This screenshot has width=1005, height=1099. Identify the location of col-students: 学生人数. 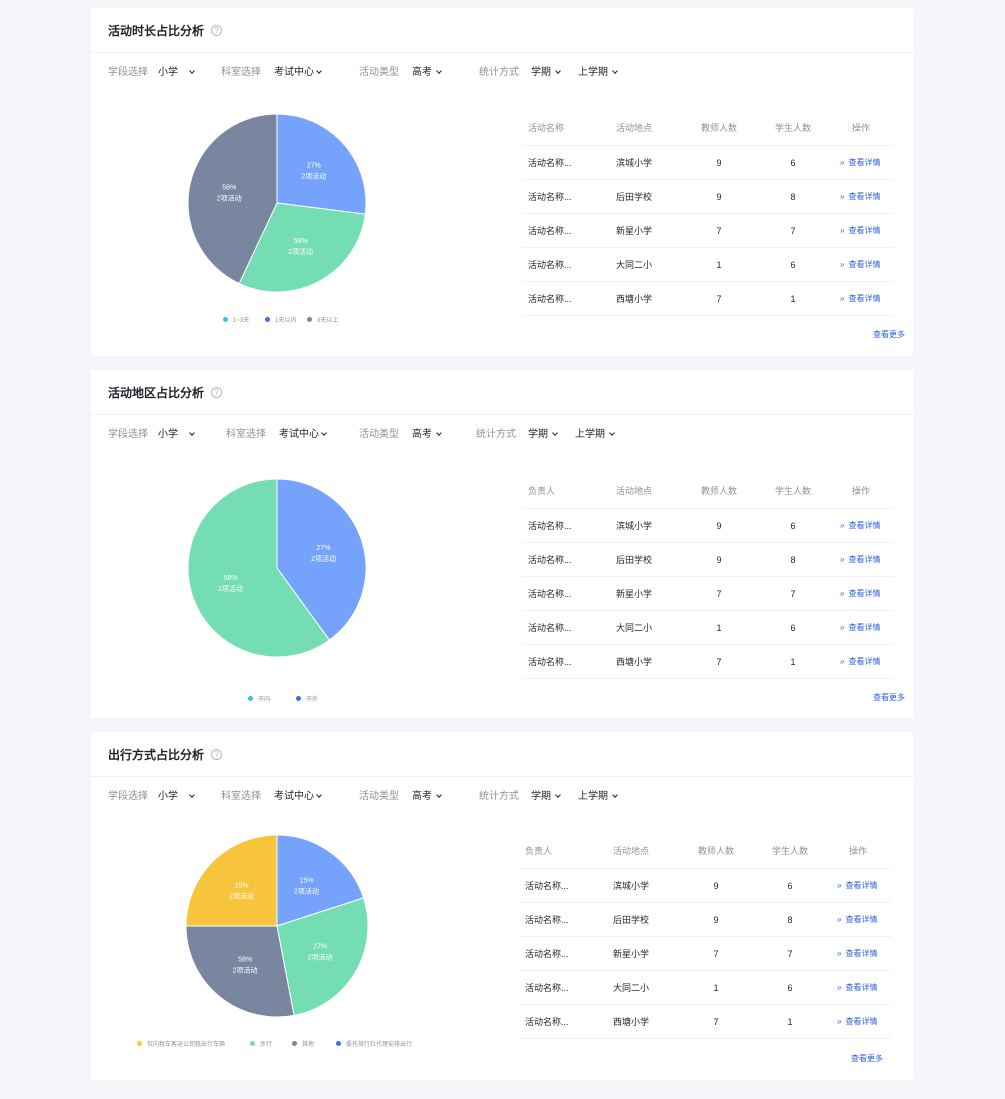
(792, 128).